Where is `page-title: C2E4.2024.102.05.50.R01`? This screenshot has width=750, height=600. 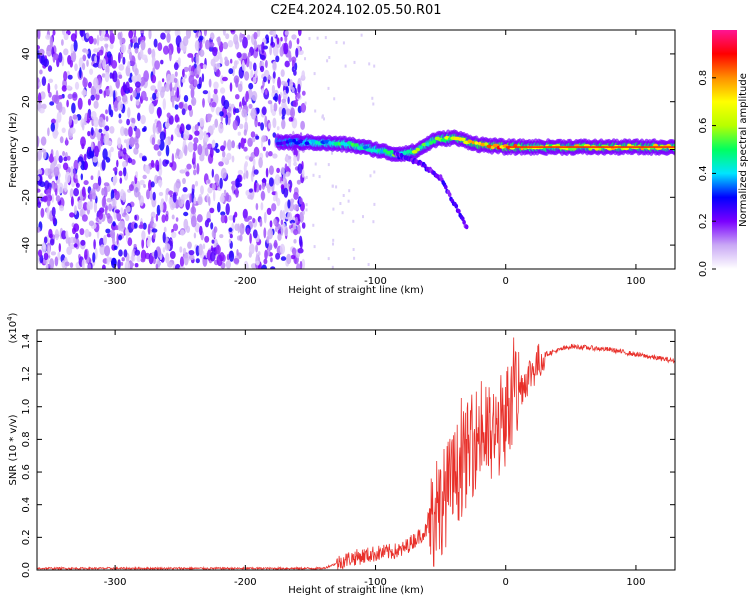 page-title: C2E4.2024.102.05.50.R01 is located at coordinates (355, 10).